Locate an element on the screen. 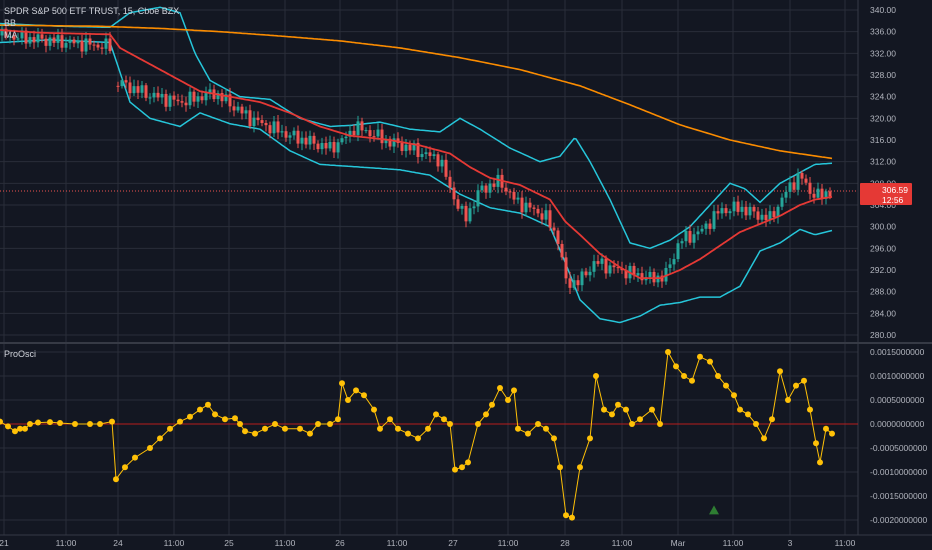 This screenshot has width=932, height=550. last-price-value: 306.59 is located at coordinates (895, 190).